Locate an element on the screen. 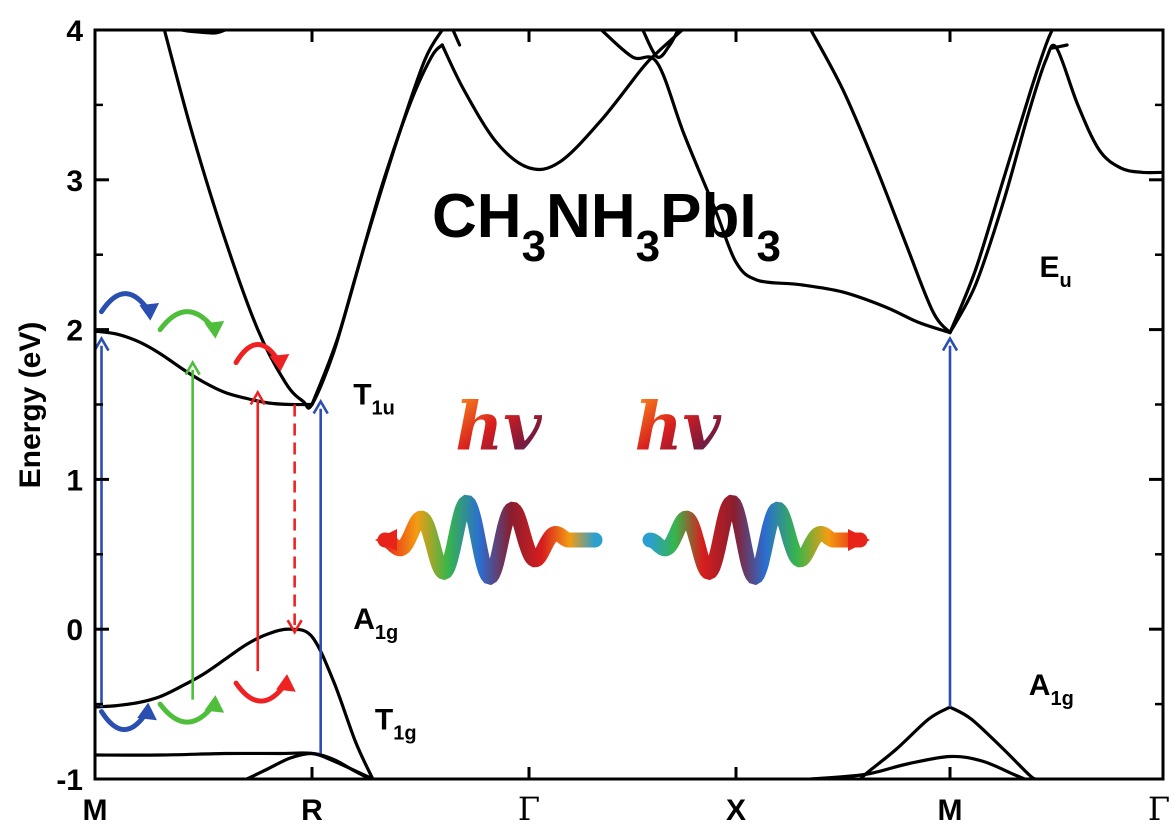 The width and height of the screenshot is (1174, 835). k-point-label: X is located at coordinates (736, 810).